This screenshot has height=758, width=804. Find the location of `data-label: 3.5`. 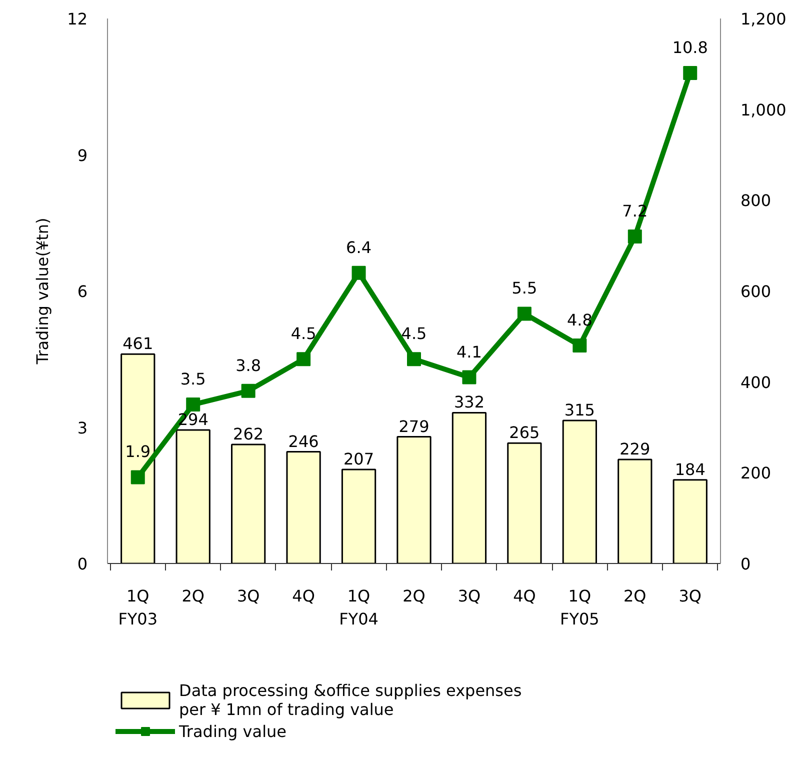

data-label: 3.5 is located at coordinates (193, 379).